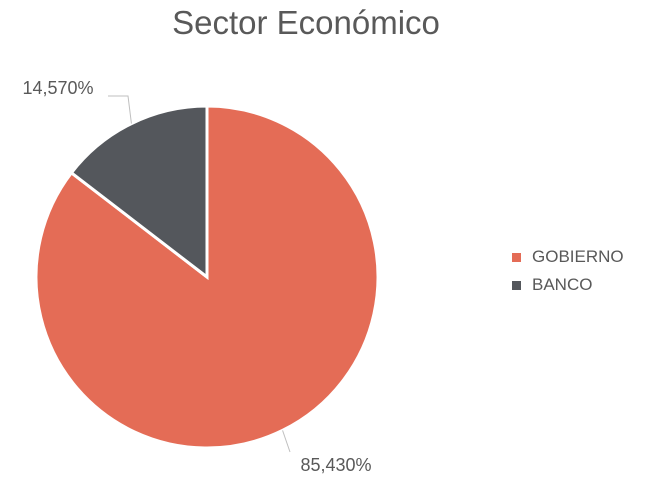  What do you see at coordinates (516, 285) in the screenshot?
I see `legend-swatch-banco` at bounding box center [516, 285].